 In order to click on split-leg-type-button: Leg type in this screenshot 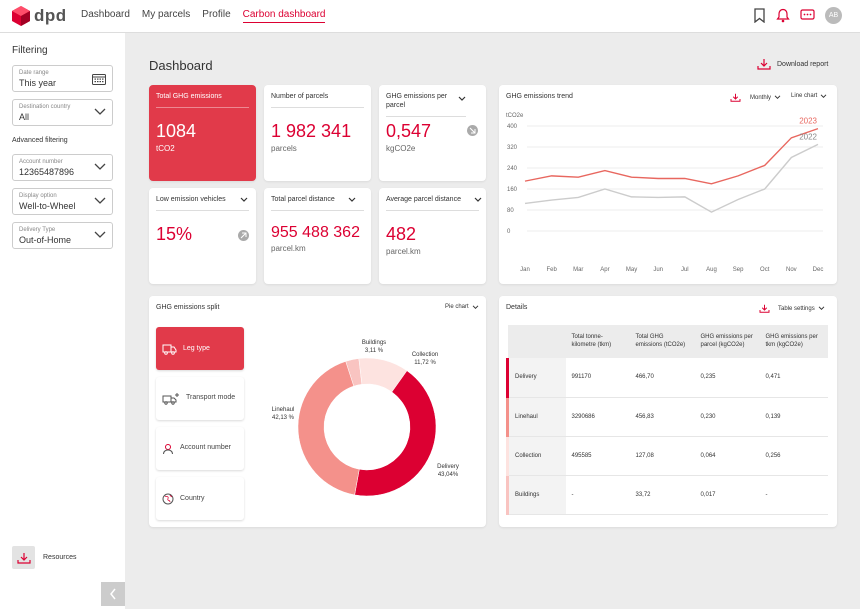, I will do `click(200, 348)`.